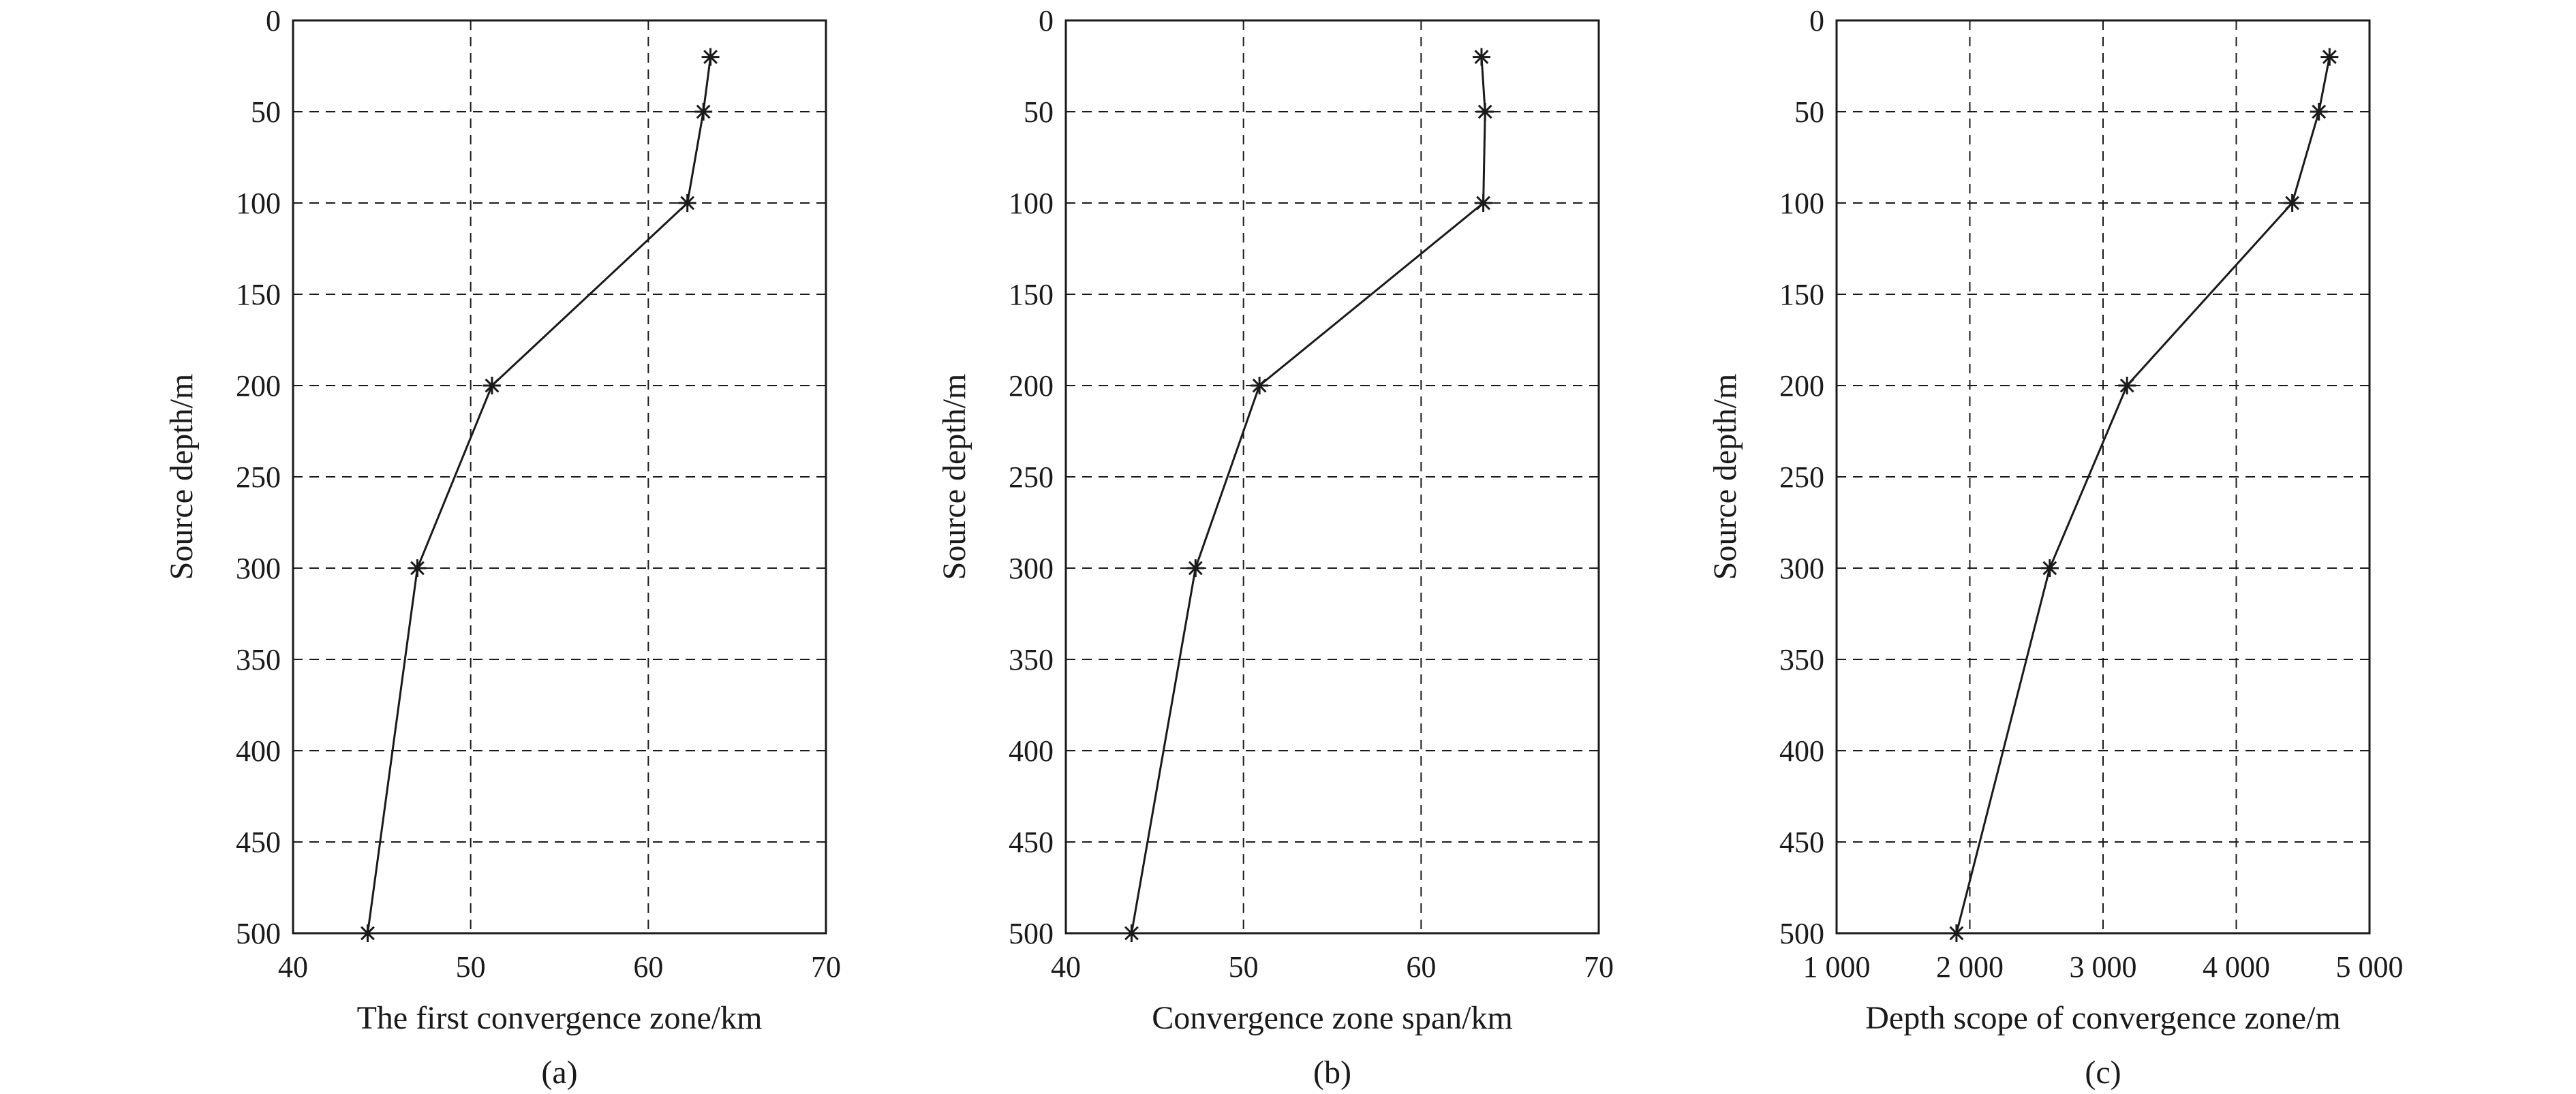 The height and width of the screenshot is (1094, 2576). Describe the element at coordinates (2103, 1072) in the screenshot. I see `panel-caption: (c)` at that location.